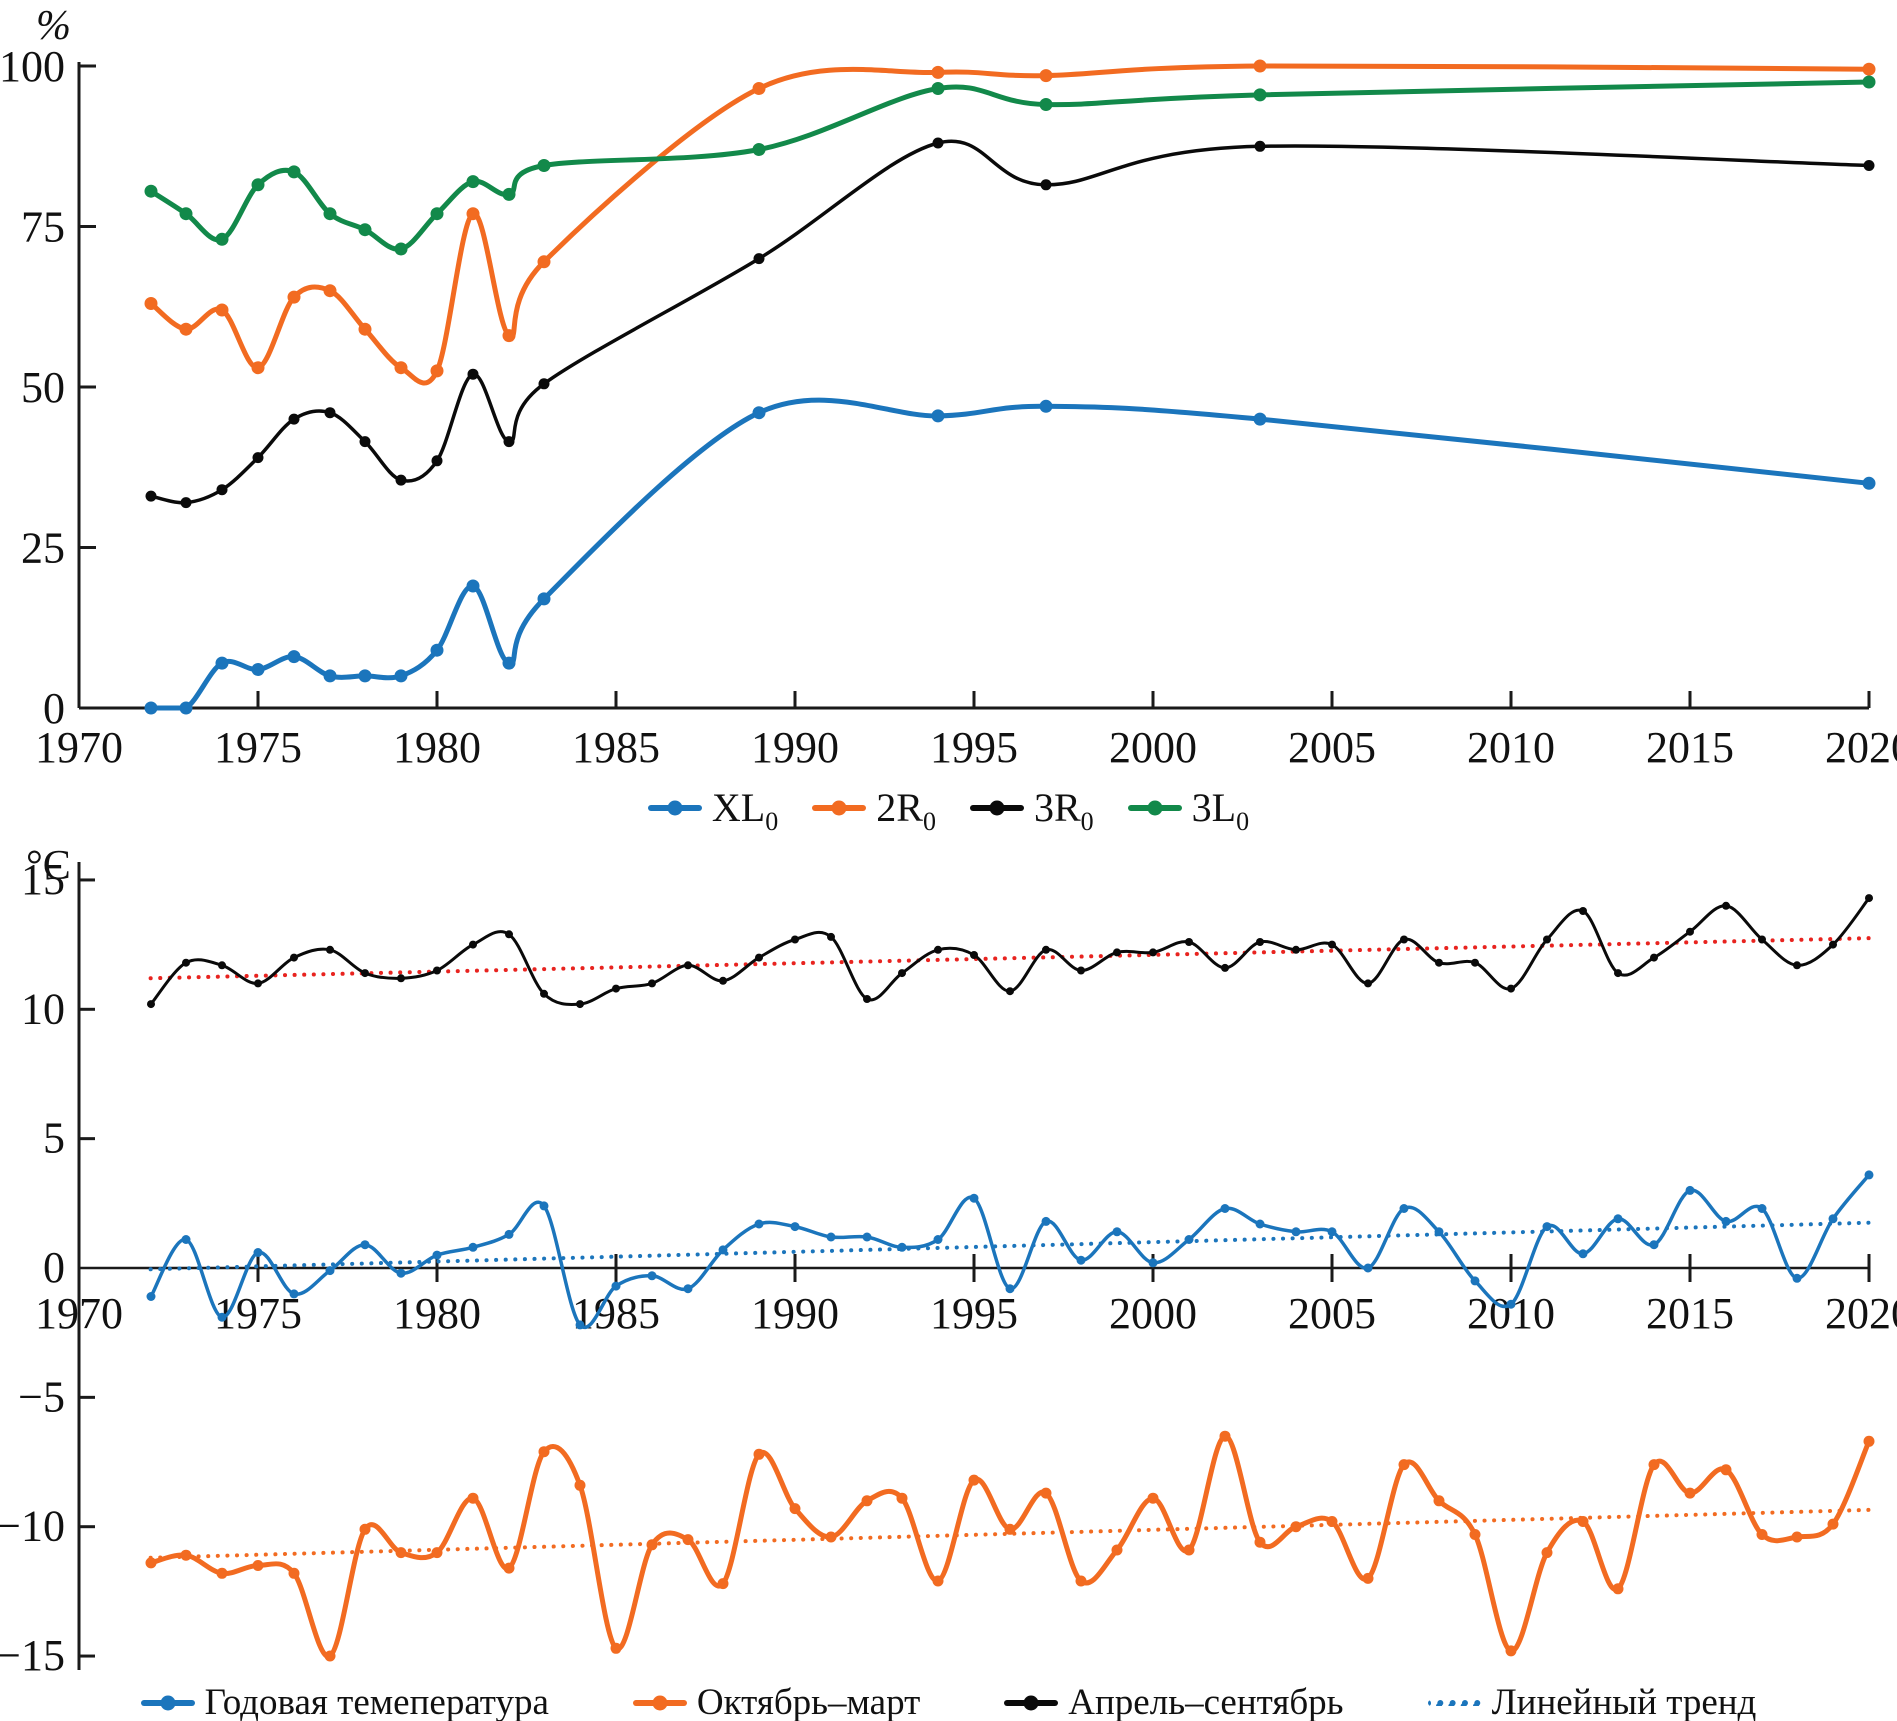  I want to click on y-tick-label: 15, so click(43, 879).